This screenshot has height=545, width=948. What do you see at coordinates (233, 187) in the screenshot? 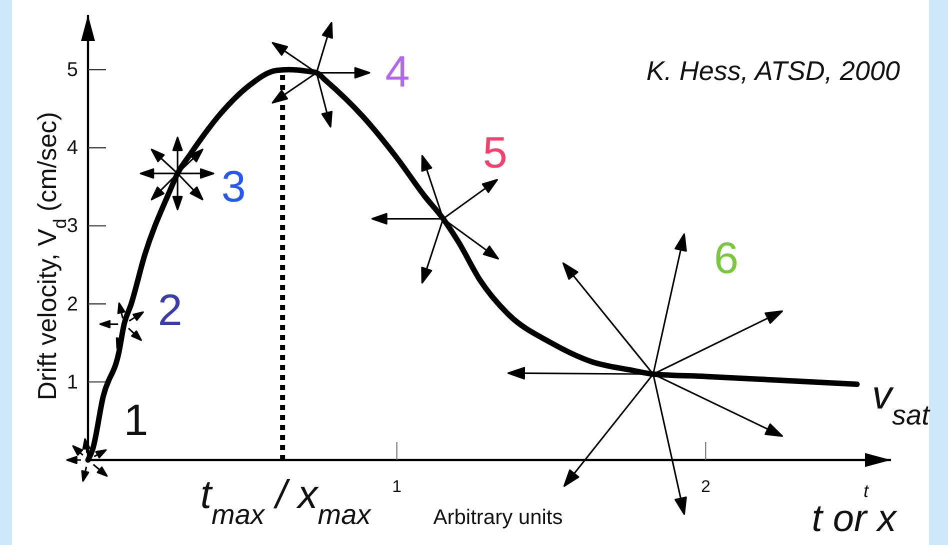
I see `annotation: 3` at bounding box center [233, 187].